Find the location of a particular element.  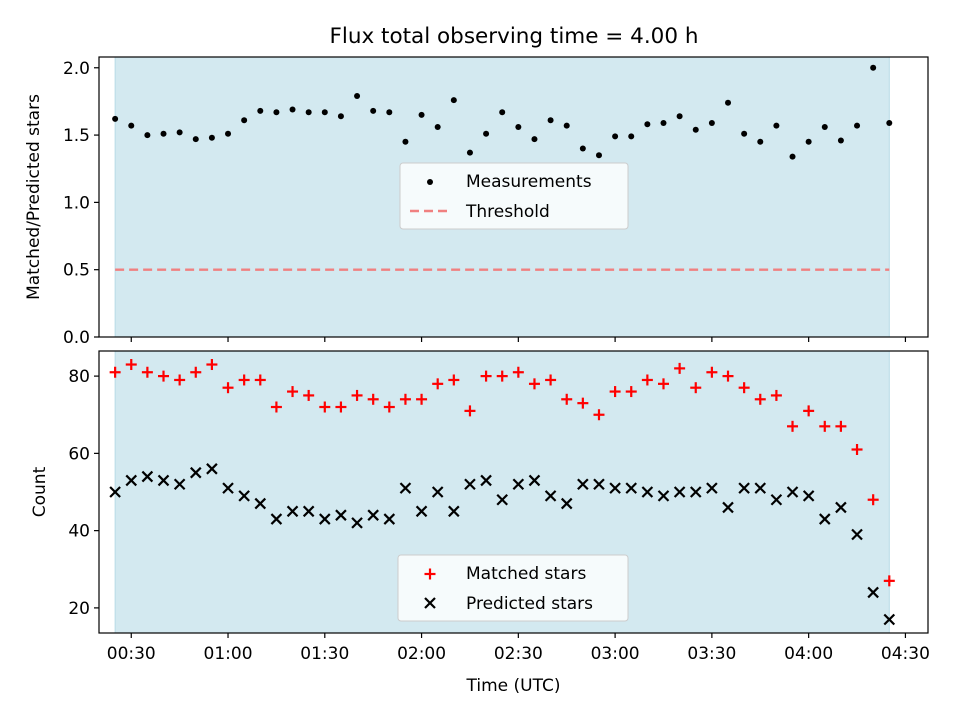

ratio-legend: Measurements Threshold is located at coordinates (514, 196).